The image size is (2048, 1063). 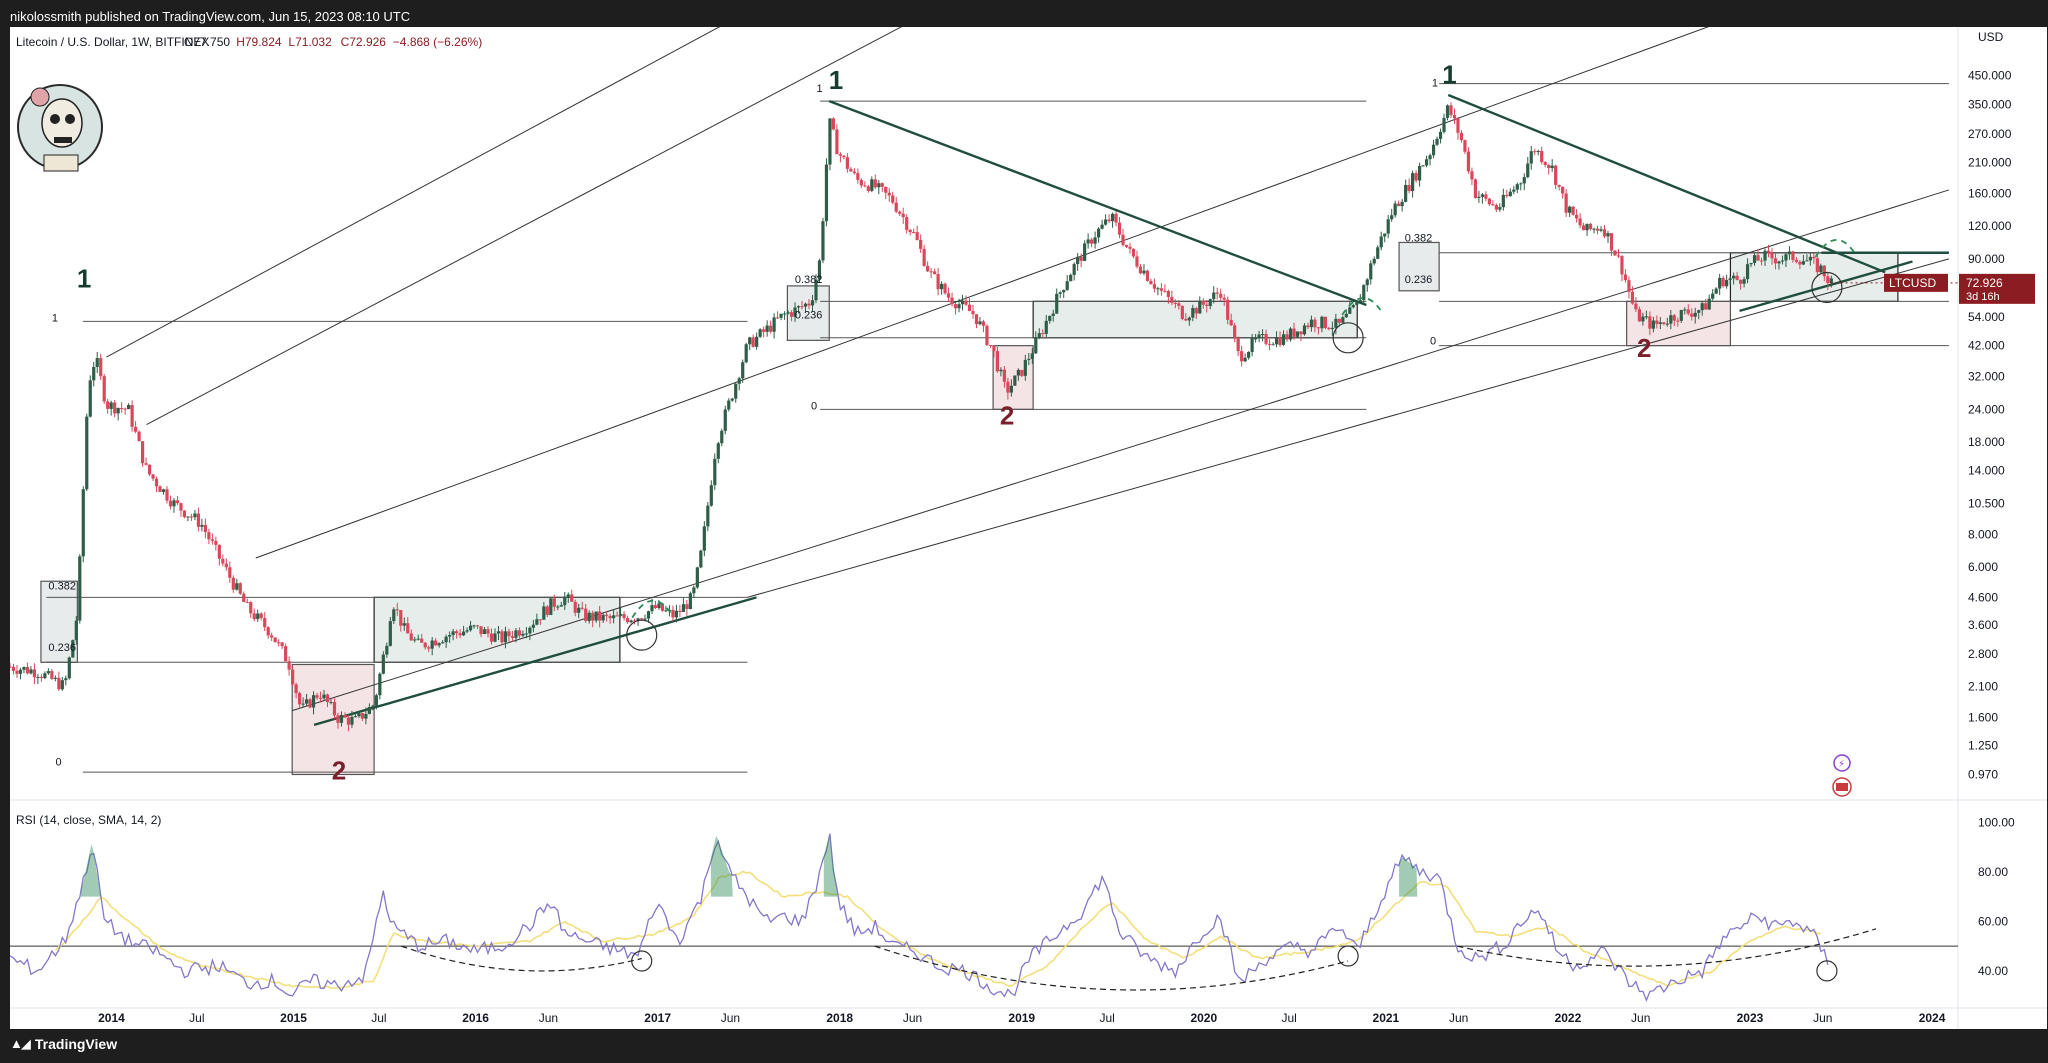 What do you see at coordinates (1986, 409) in the screenshot?
I see `price-tick-label: 24.000` at bounding box center [1986, 409].